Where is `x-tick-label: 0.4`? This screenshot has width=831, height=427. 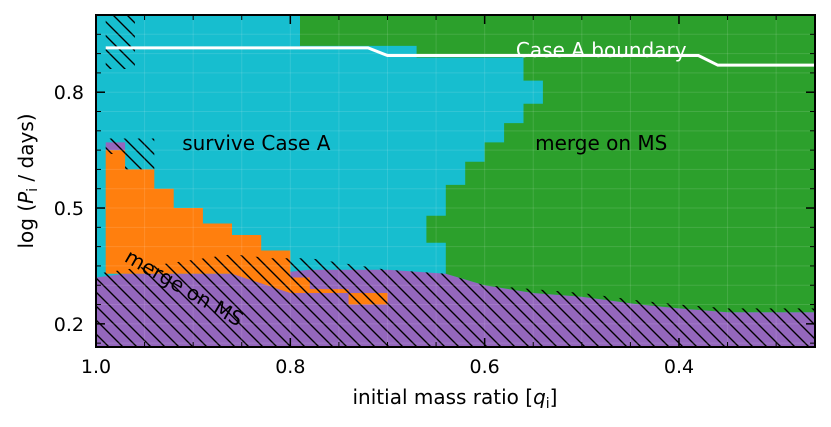
x-tick-label: 0.4 is located at coordinates (679, 367).